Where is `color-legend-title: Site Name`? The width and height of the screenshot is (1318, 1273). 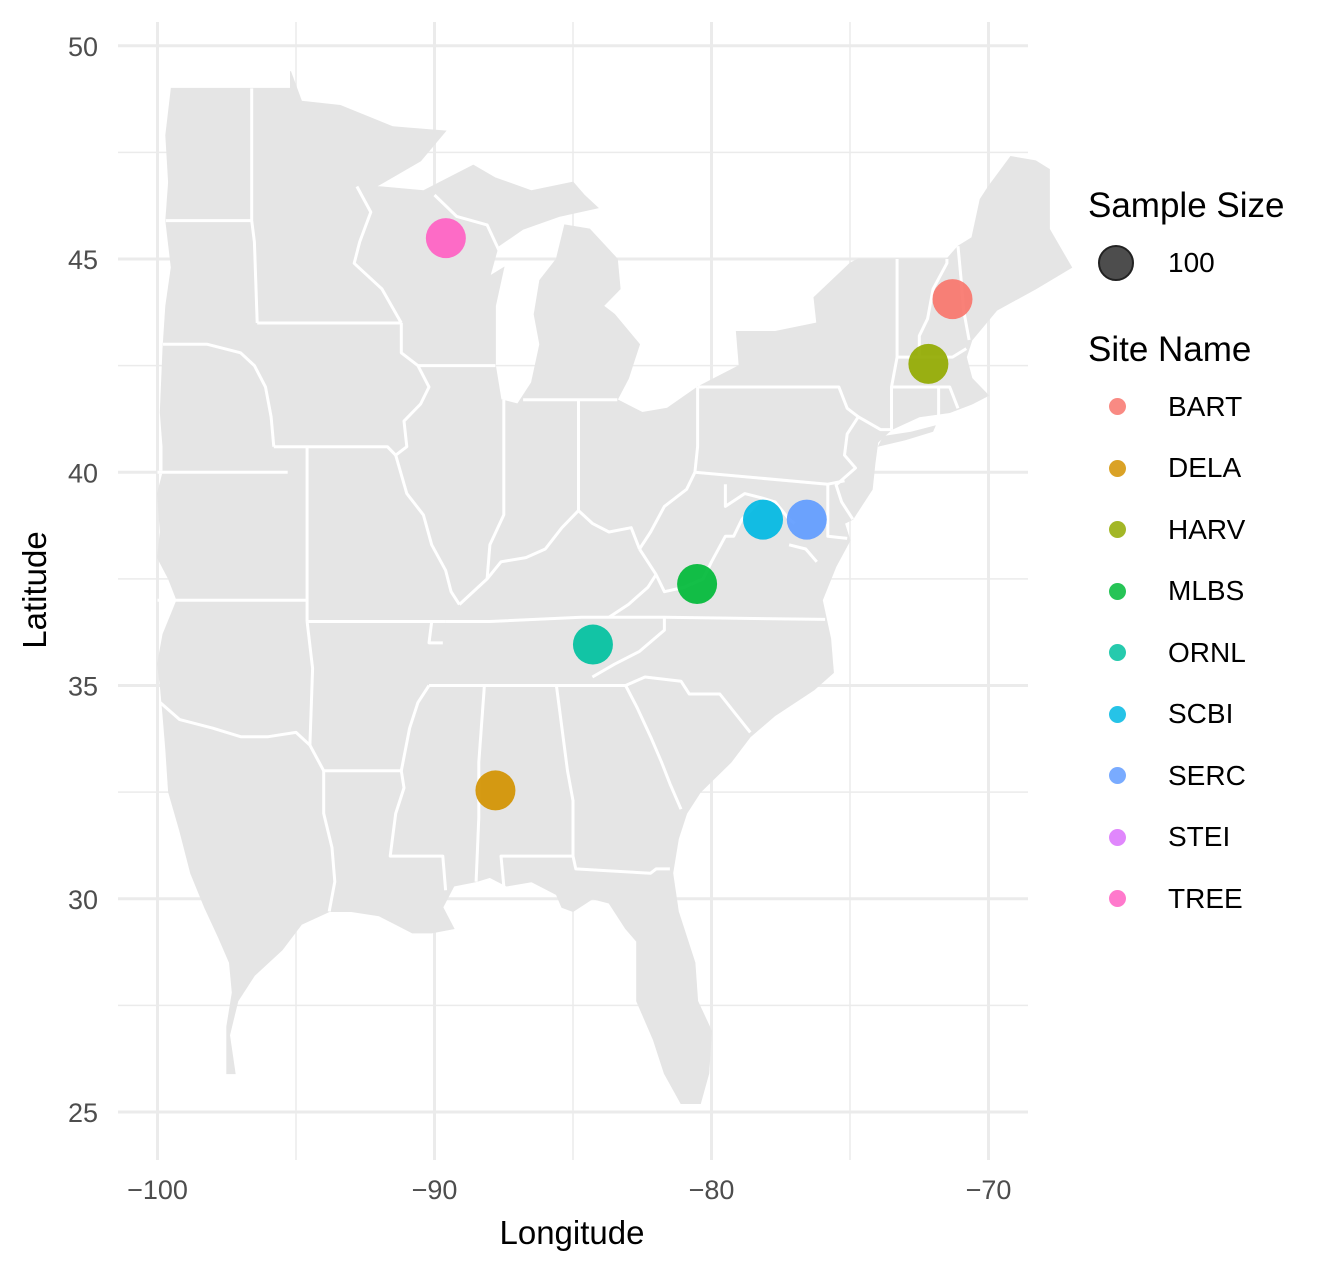
color-legend-title: Site Name is located at coordinates (1170, 349).